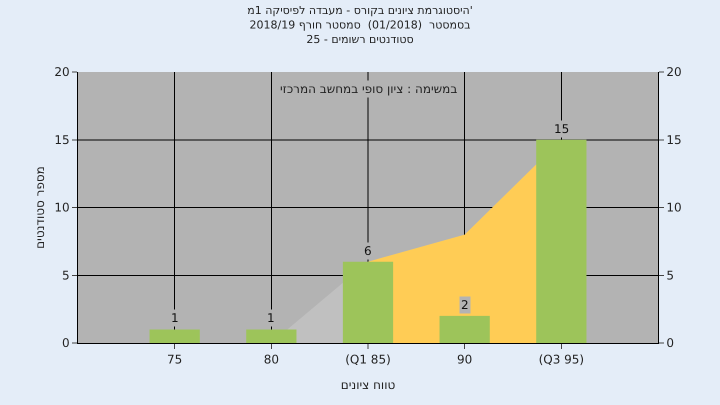  What do you see at coordinates (360, 11) in the screenshot?
I see `chart-title: היסטוגרמת ציונים בקורס - מעבדה לפיסיקה 1מ'` at bounding box center [360, 11].